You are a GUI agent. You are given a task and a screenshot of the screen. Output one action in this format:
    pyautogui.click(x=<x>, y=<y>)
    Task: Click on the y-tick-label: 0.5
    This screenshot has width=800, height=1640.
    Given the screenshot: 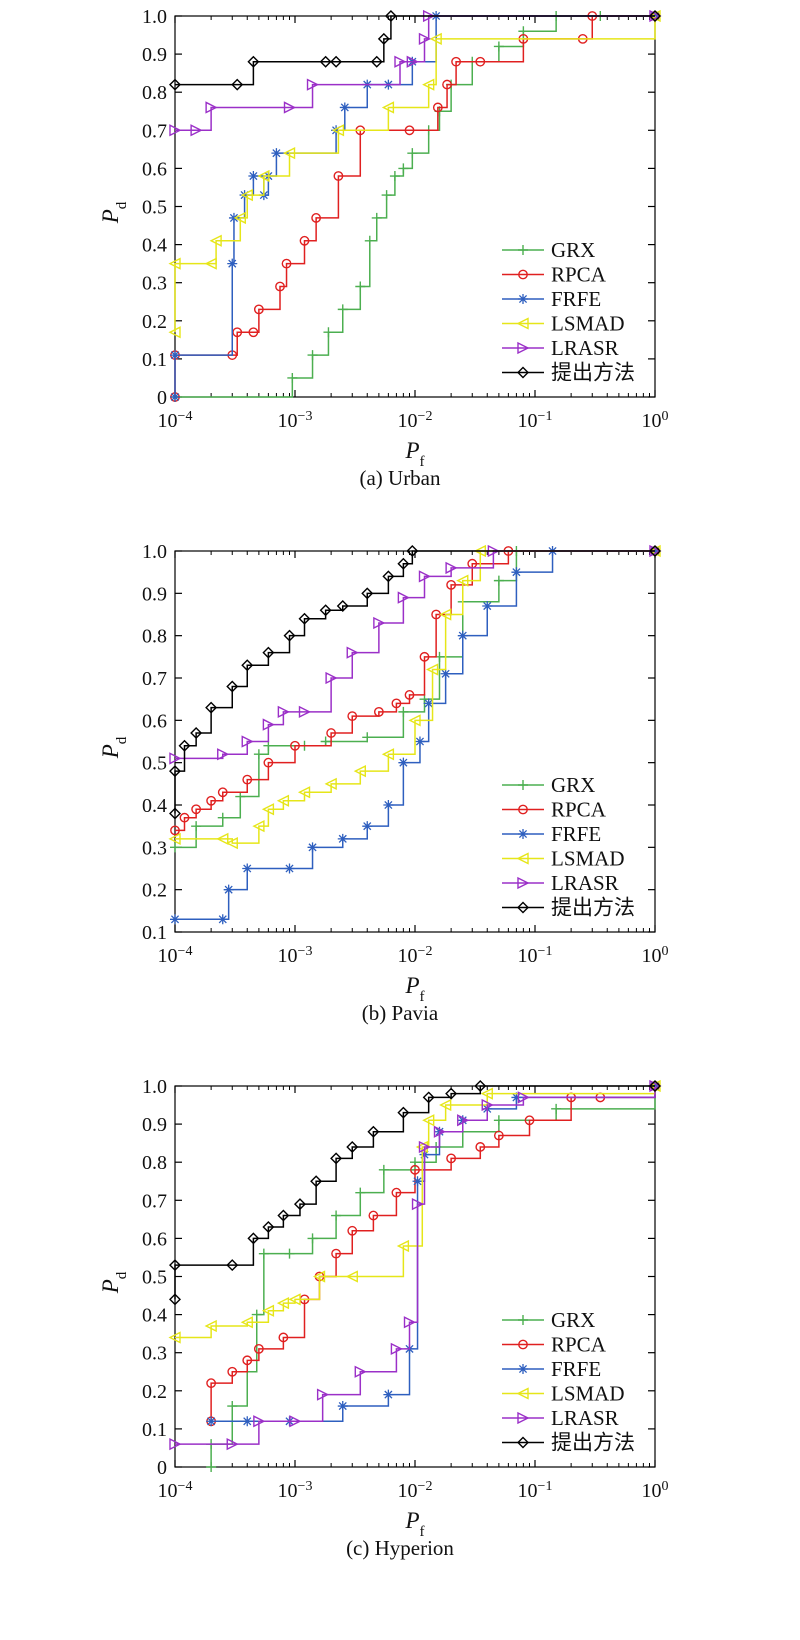 What is the action you would take?
    pyautogui.click(x=154, y=208)
    